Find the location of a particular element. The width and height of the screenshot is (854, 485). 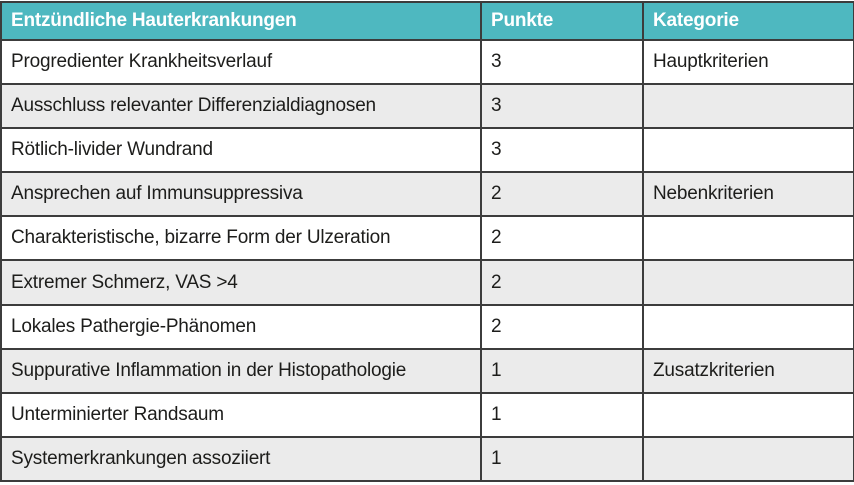

table-row: Unterminierter Randsaum 1 is located at coordinates (427, 414).